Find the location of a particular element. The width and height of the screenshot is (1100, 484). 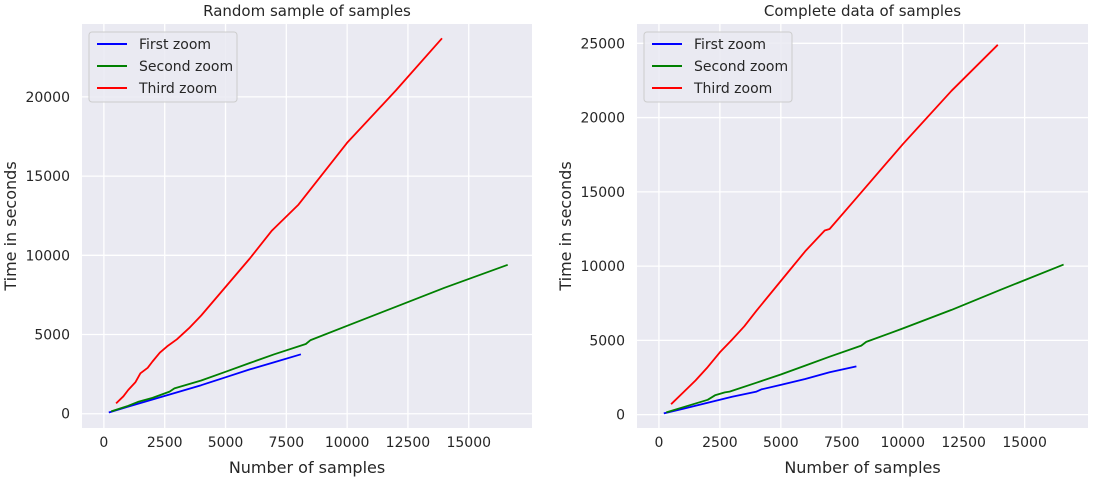

y-tick-label: 25000 is located at coordinates (602, 44).